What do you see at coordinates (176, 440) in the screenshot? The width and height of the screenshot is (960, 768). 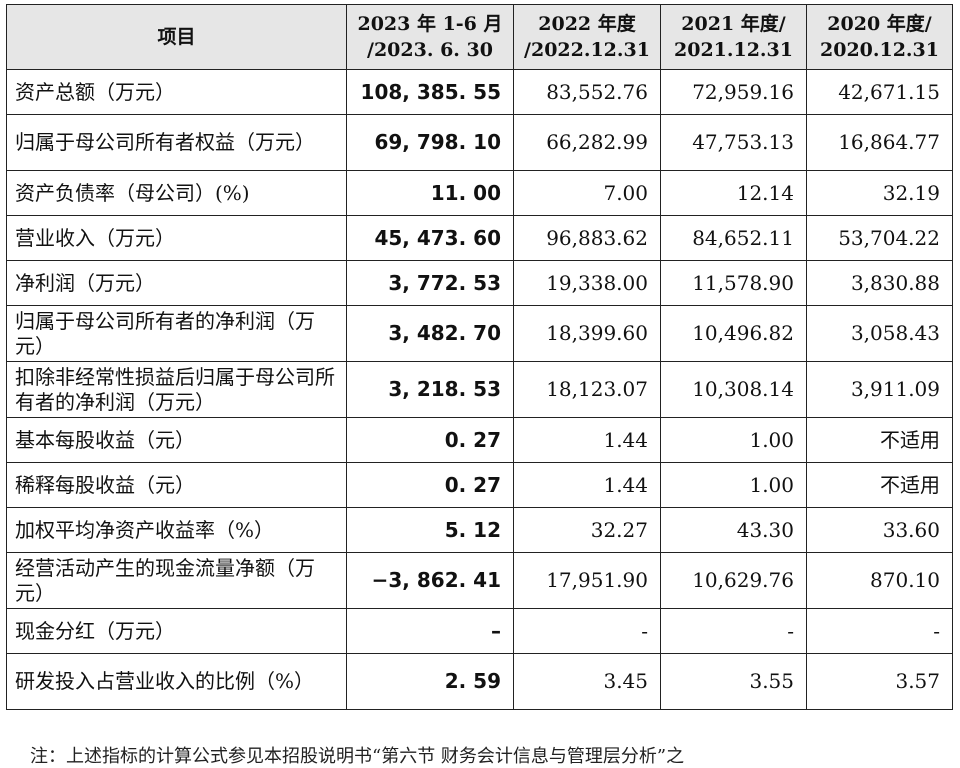 I see `row-label: 基本每股收益（元）` at bounding box center [176, 440].